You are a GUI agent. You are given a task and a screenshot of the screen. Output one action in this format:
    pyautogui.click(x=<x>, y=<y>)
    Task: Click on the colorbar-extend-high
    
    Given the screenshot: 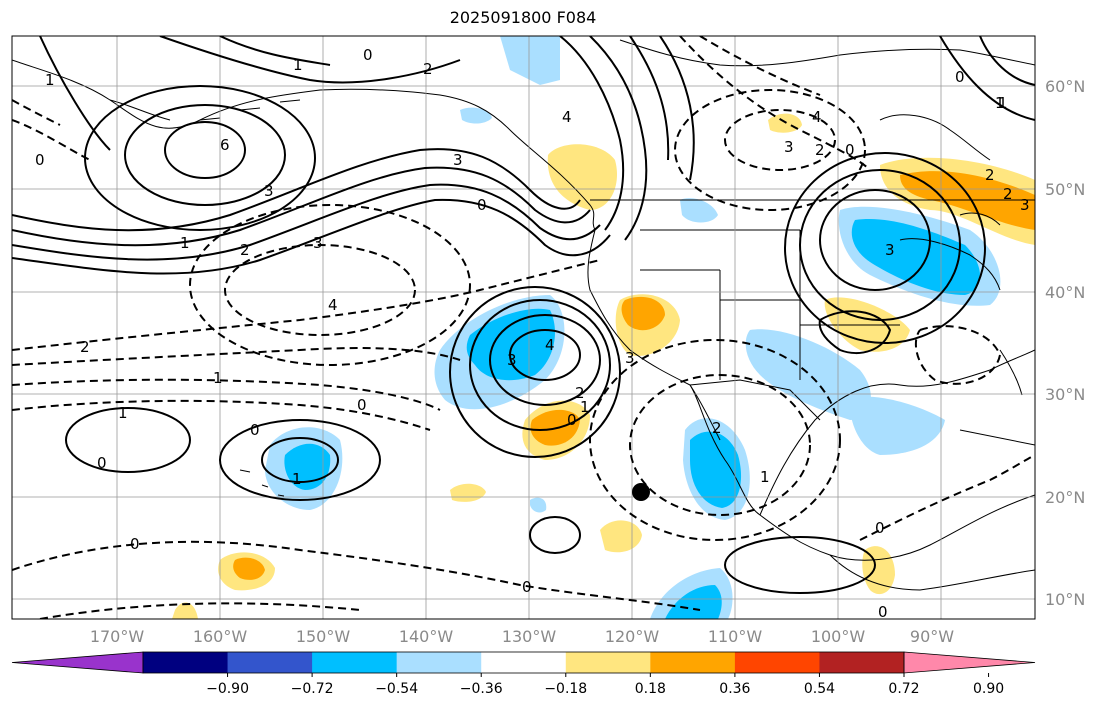 What is the action you would take?
    pyautogui.click(x=969, y=662)
    